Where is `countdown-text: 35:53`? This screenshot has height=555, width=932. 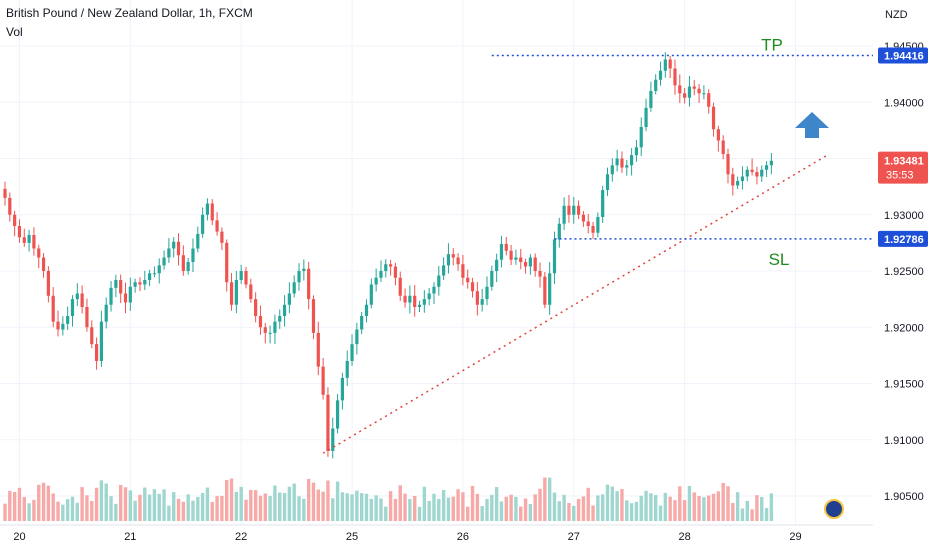 countdown-text: 35:53 is located at coordinates (900, 176).